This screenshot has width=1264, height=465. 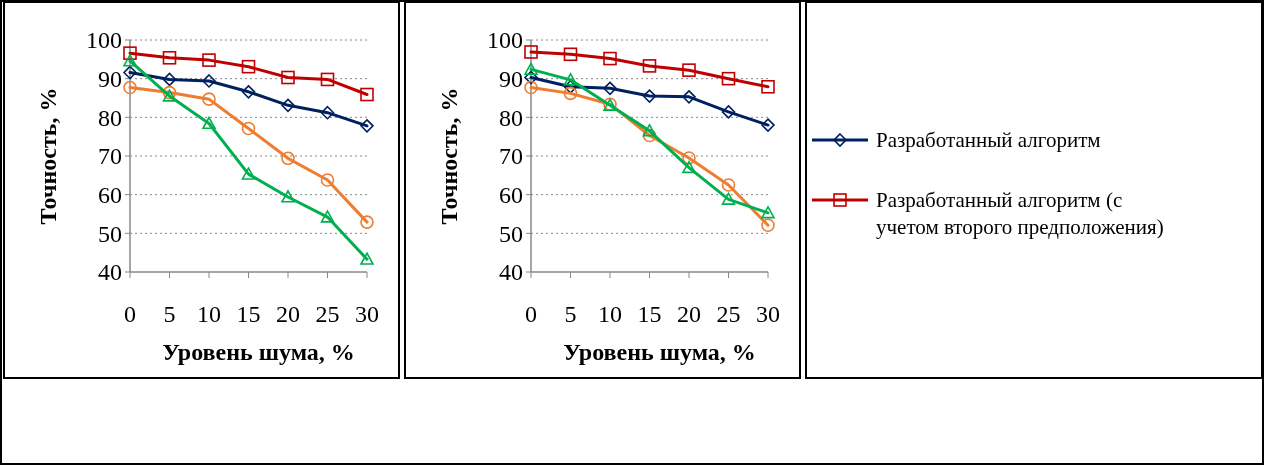 What do you see at coordinates (988, 140) in the screenshot?
I see `legend-label: Разработанный алгоритм` at bounding box center [988, 140].